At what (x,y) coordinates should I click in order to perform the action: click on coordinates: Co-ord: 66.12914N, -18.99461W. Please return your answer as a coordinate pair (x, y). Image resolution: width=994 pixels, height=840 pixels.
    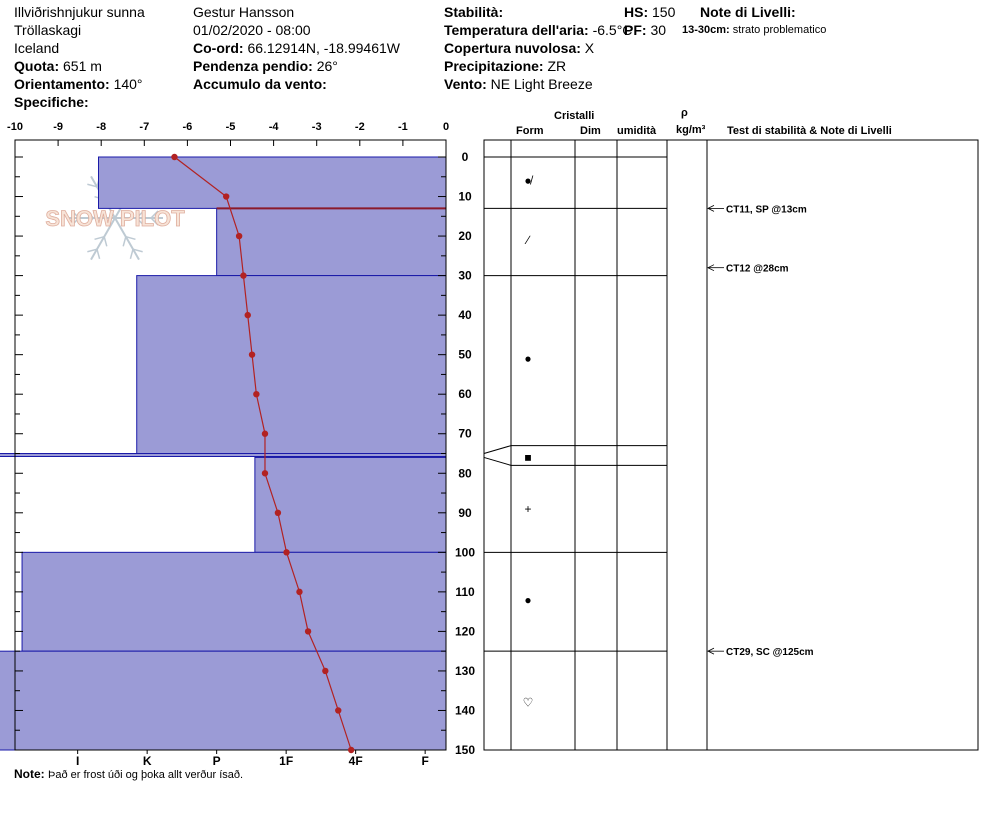
    Looking at the image, I should click on (296, 48).